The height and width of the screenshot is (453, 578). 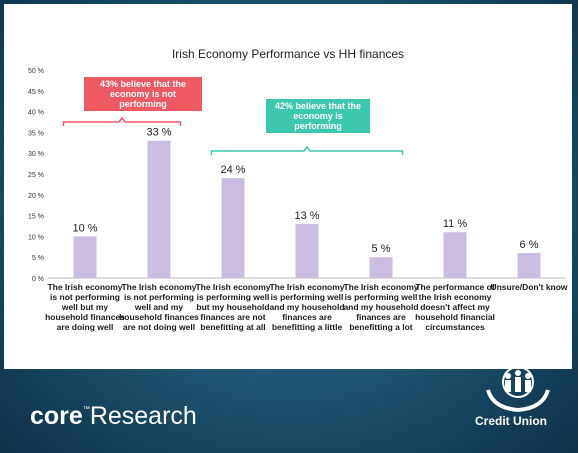 I want to click on y-tick-label: 40 %, so click(x=36, y=113).